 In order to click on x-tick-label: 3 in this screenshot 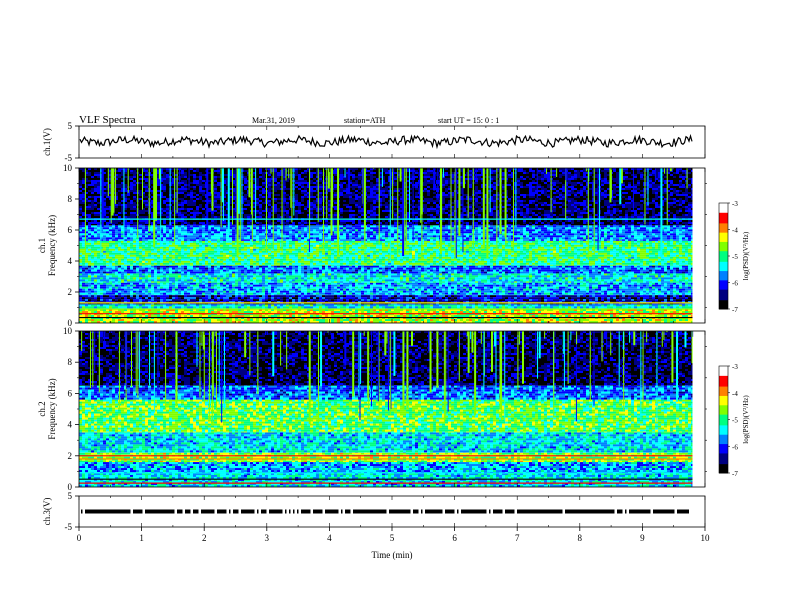, I will do `click(267, 538)`.